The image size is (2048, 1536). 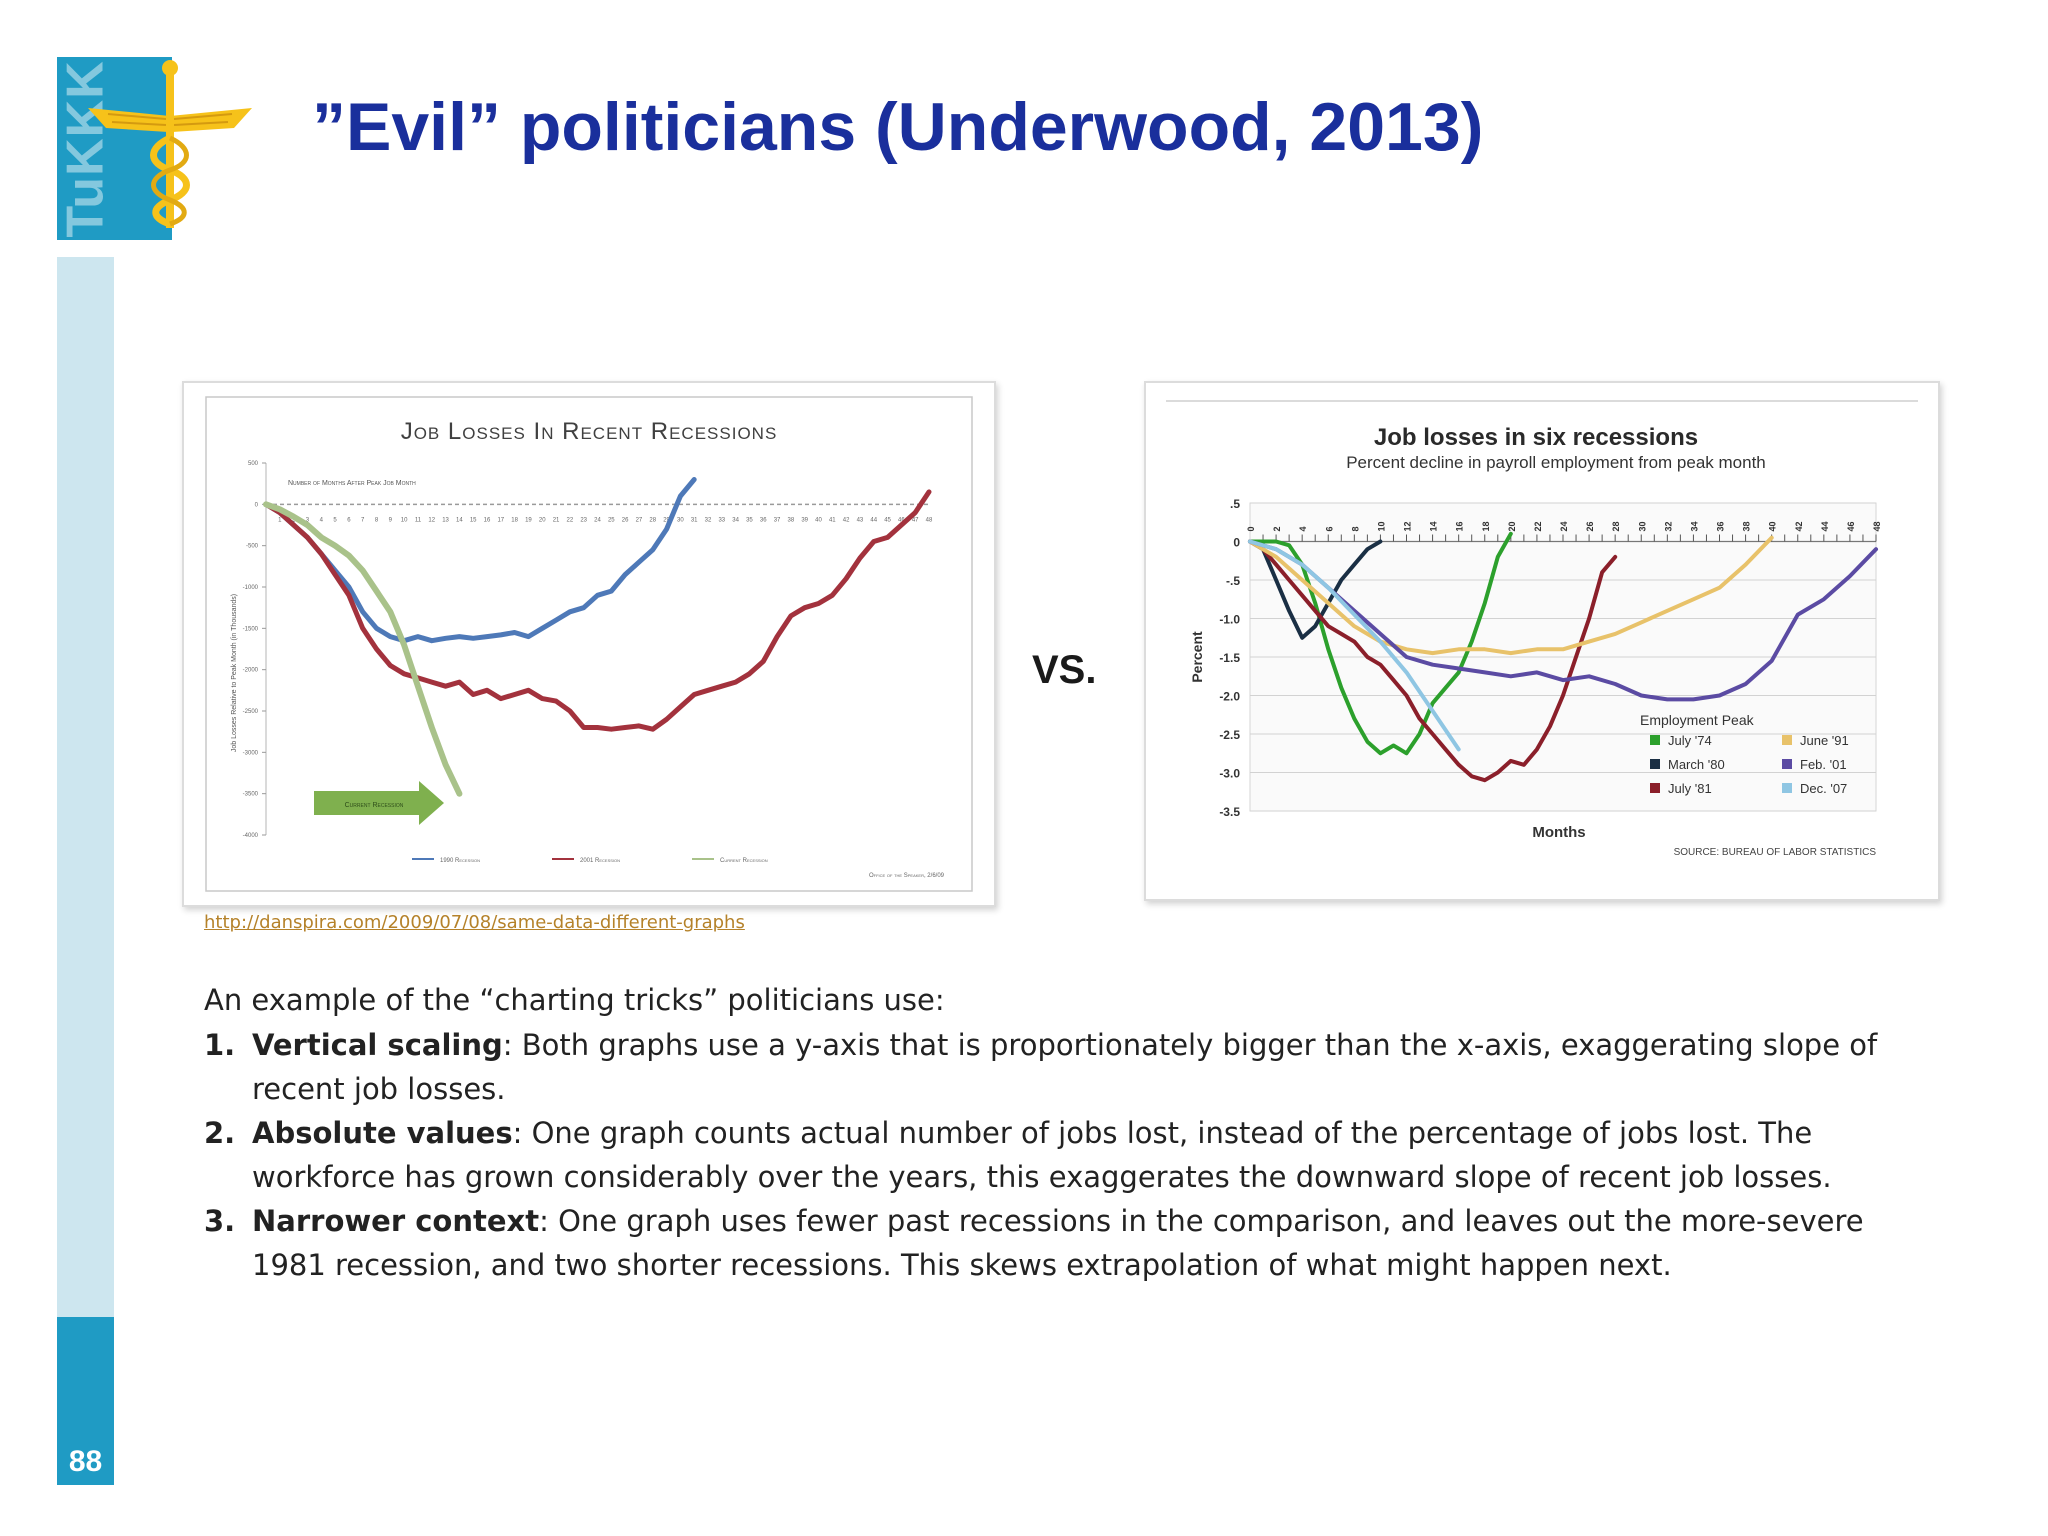 I want to click on sidebar-strip, so click(x=85, y=787).